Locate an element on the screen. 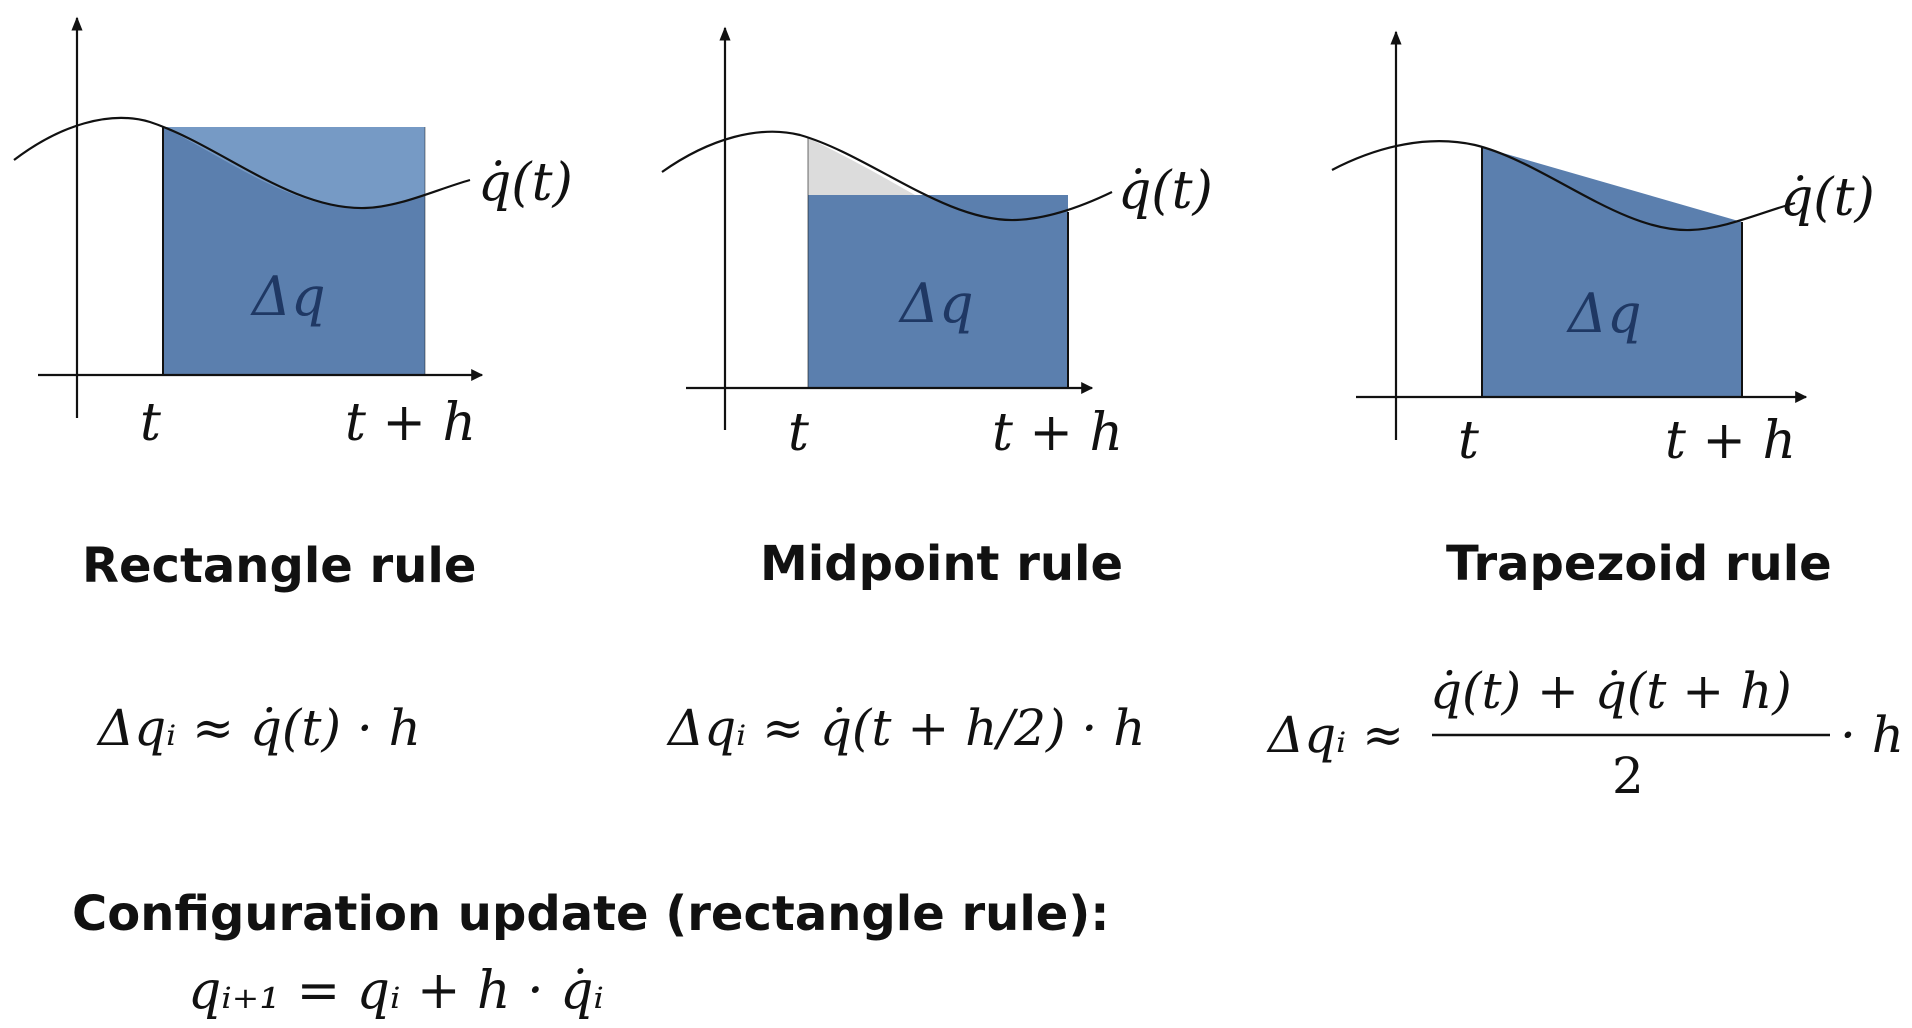 The height and width of the screenshot is (1028, 1912). rule-formula: Δqᵢ ≈ q̇(t) · h is located at coordinates (258, 728).